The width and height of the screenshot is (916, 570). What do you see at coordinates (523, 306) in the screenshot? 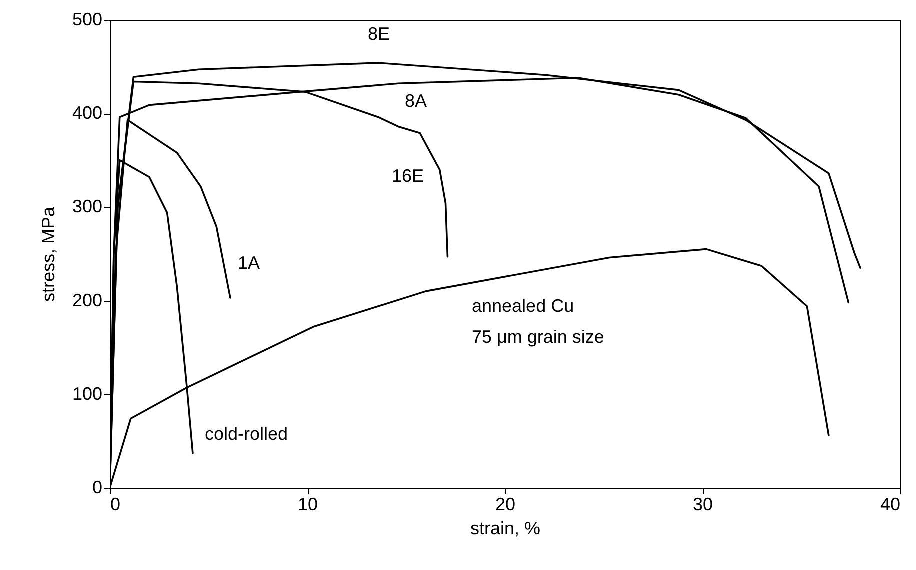
I see `series-label: annealed Cu` at bounding box center [523, 306].